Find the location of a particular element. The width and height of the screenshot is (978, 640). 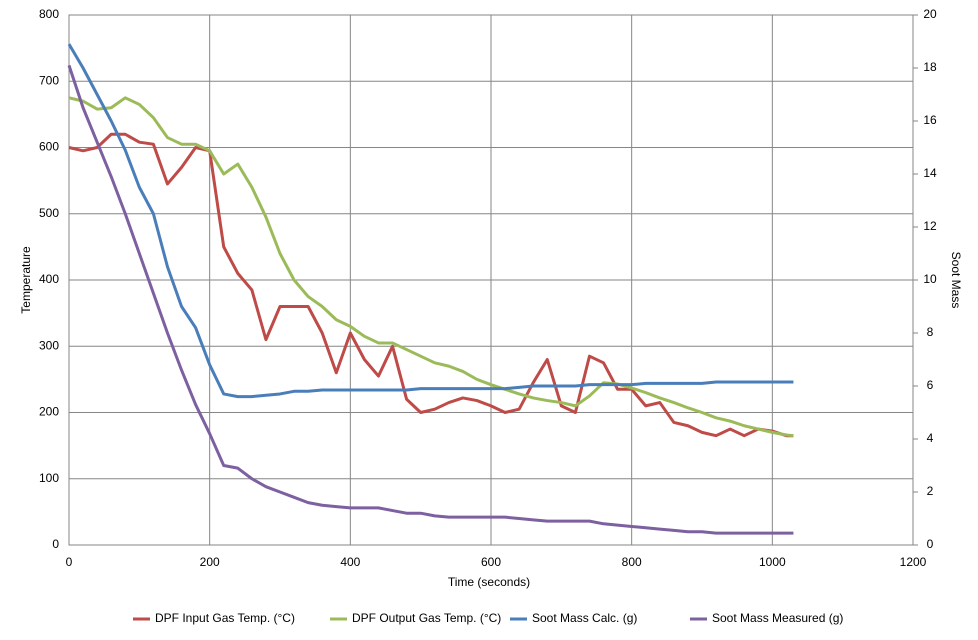

y2-tick-label: 0 is located at coordinates (930, 544).